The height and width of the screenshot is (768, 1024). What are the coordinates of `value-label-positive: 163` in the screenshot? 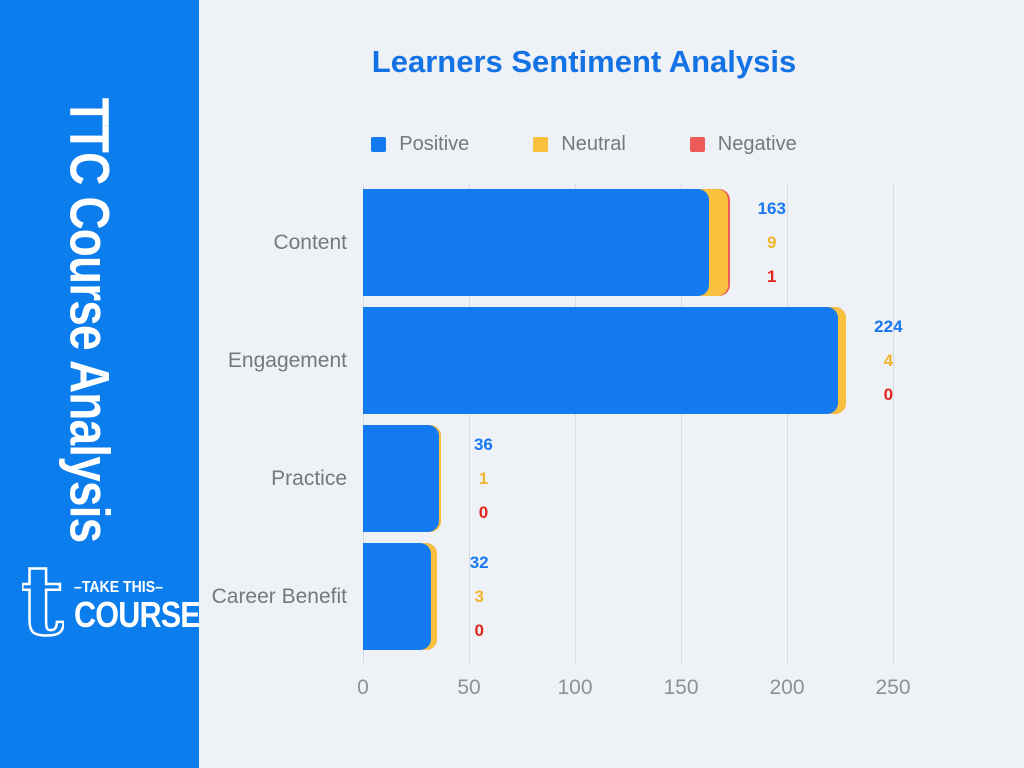 It's located at (771, 208).